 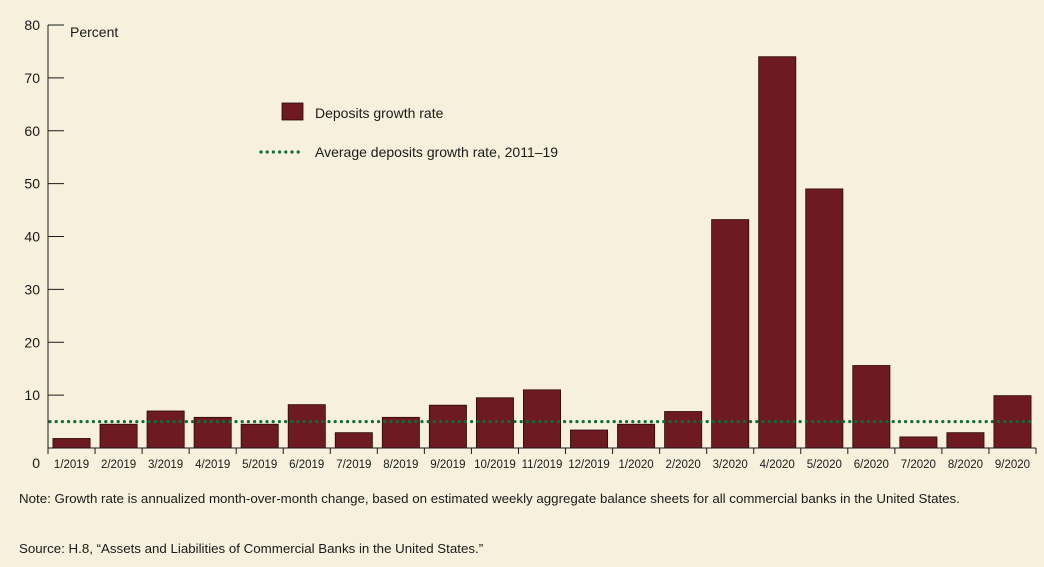 I want to click on y-tick-label: 20, so click(x=32, y=342).